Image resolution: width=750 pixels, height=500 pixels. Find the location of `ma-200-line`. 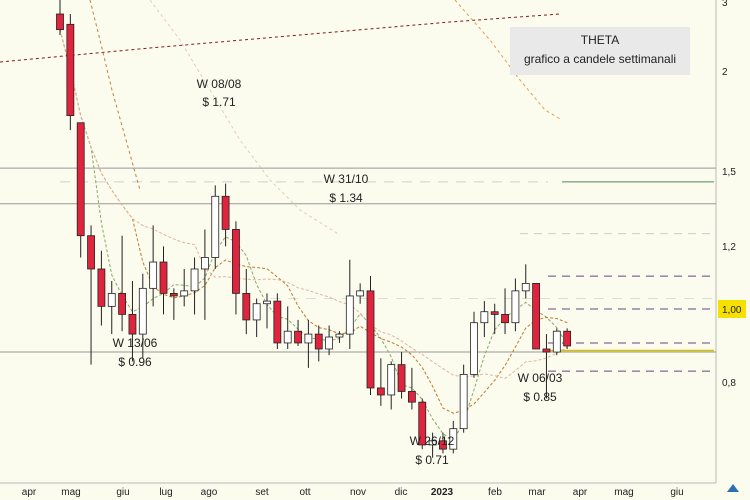

ma-200-line is located at coordinates (280, 38).